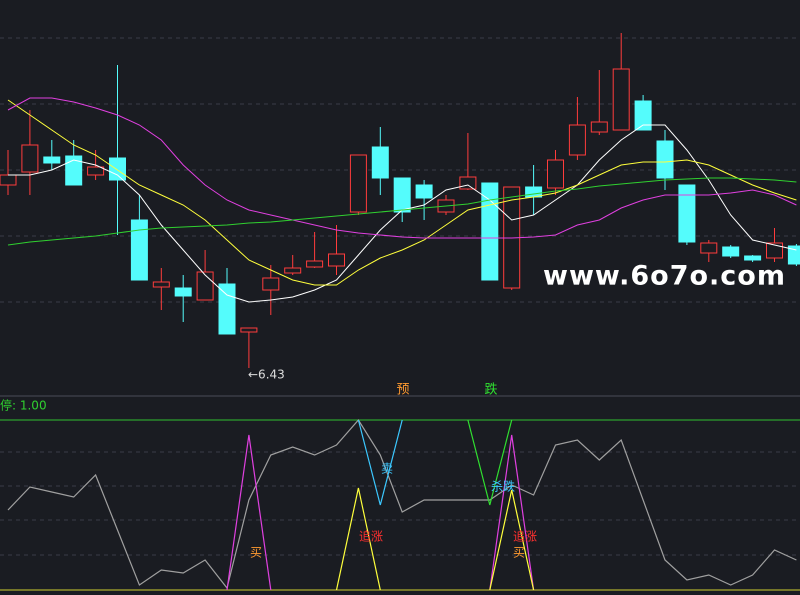  Describe the element at coordinates (266, 375) in the screenshot. I see `annotation: ←6.43` at that location.